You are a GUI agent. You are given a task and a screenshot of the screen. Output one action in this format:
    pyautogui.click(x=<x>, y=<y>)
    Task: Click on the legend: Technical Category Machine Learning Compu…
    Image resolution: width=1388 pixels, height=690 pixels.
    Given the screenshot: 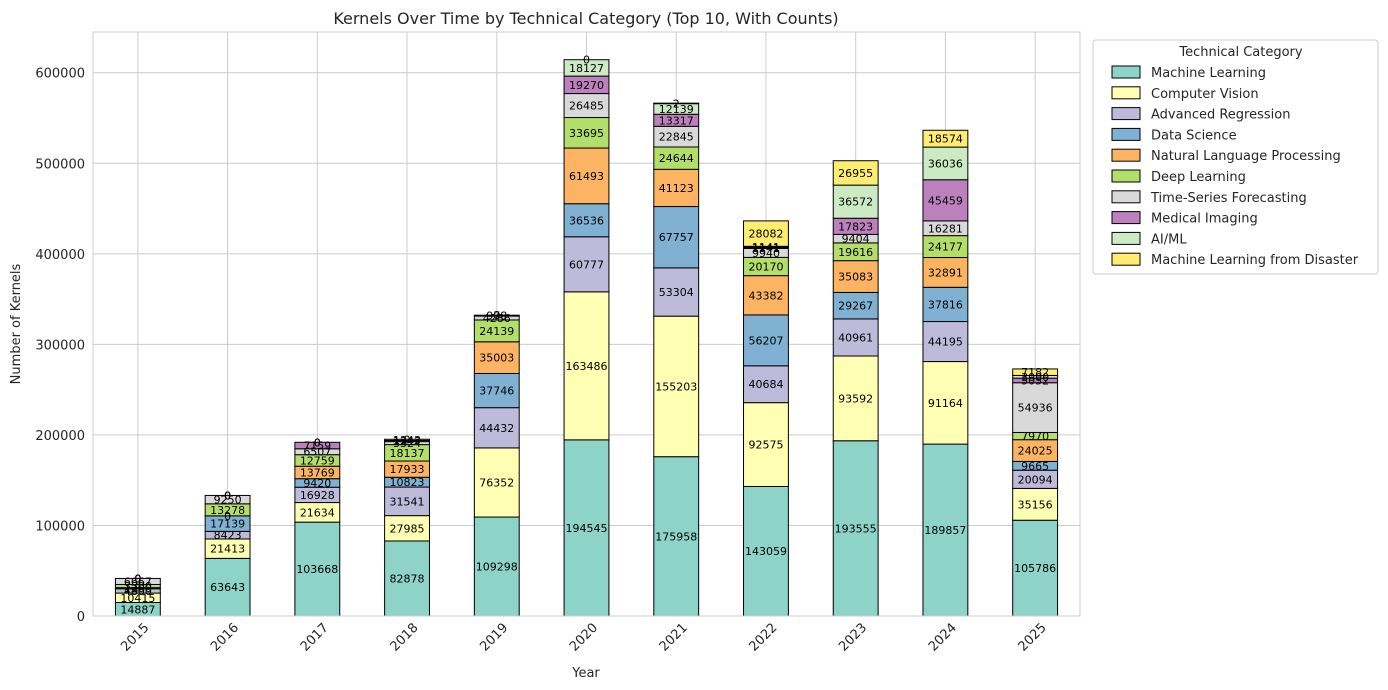 What is the action you would take?
    pyautogui.click(x=1235, y=157)
    